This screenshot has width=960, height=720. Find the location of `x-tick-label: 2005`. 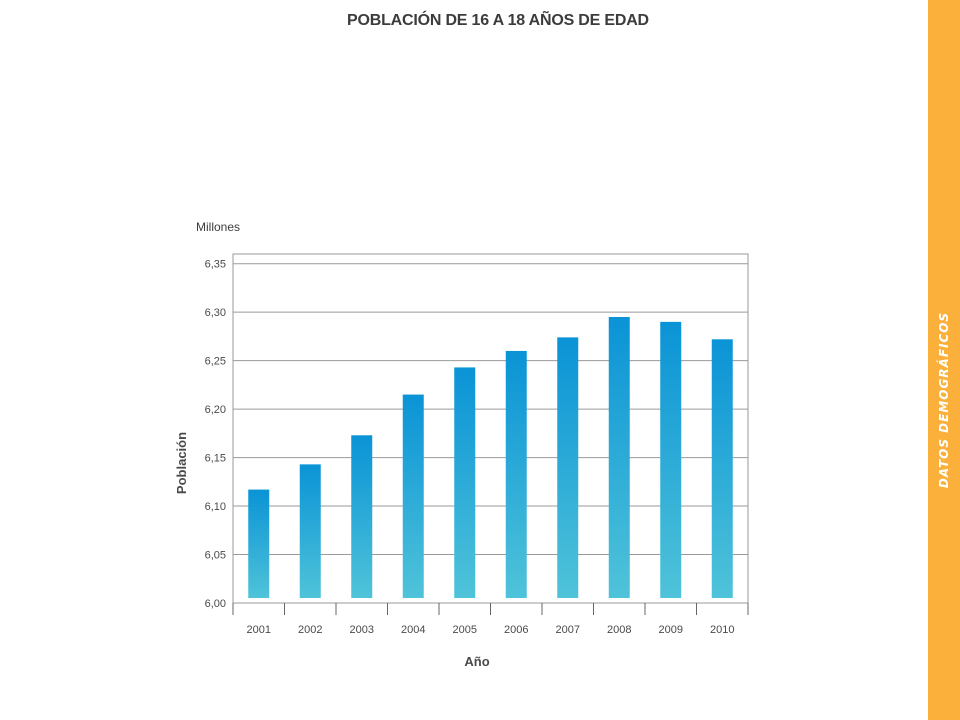

x-tick-label: 2005 is located at coordinates (465, 630).